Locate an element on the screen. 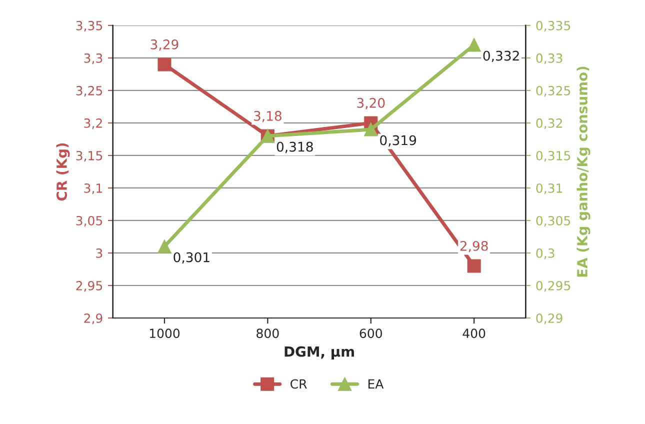 The image size is (645, 424). y2-axis-title: EA (Kg ganho/Kg consumo) is located at coordinates (583, 171).